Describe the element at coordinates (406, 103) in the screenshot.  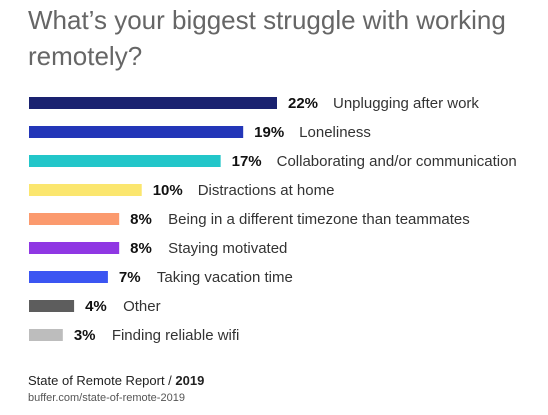
I see `bar-category-label: Unplugging after work` at that location.